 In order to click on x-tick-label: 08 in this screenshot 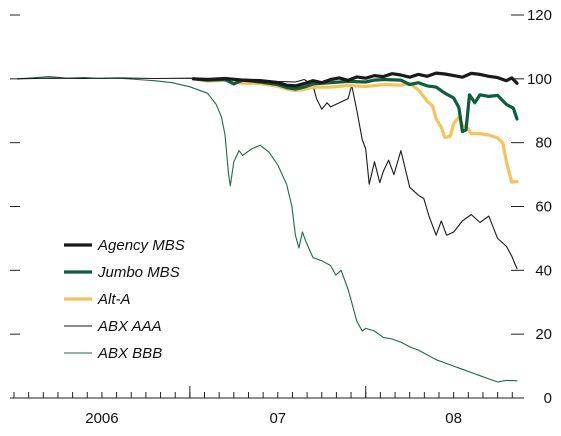, I will do `click(453, 418)`.